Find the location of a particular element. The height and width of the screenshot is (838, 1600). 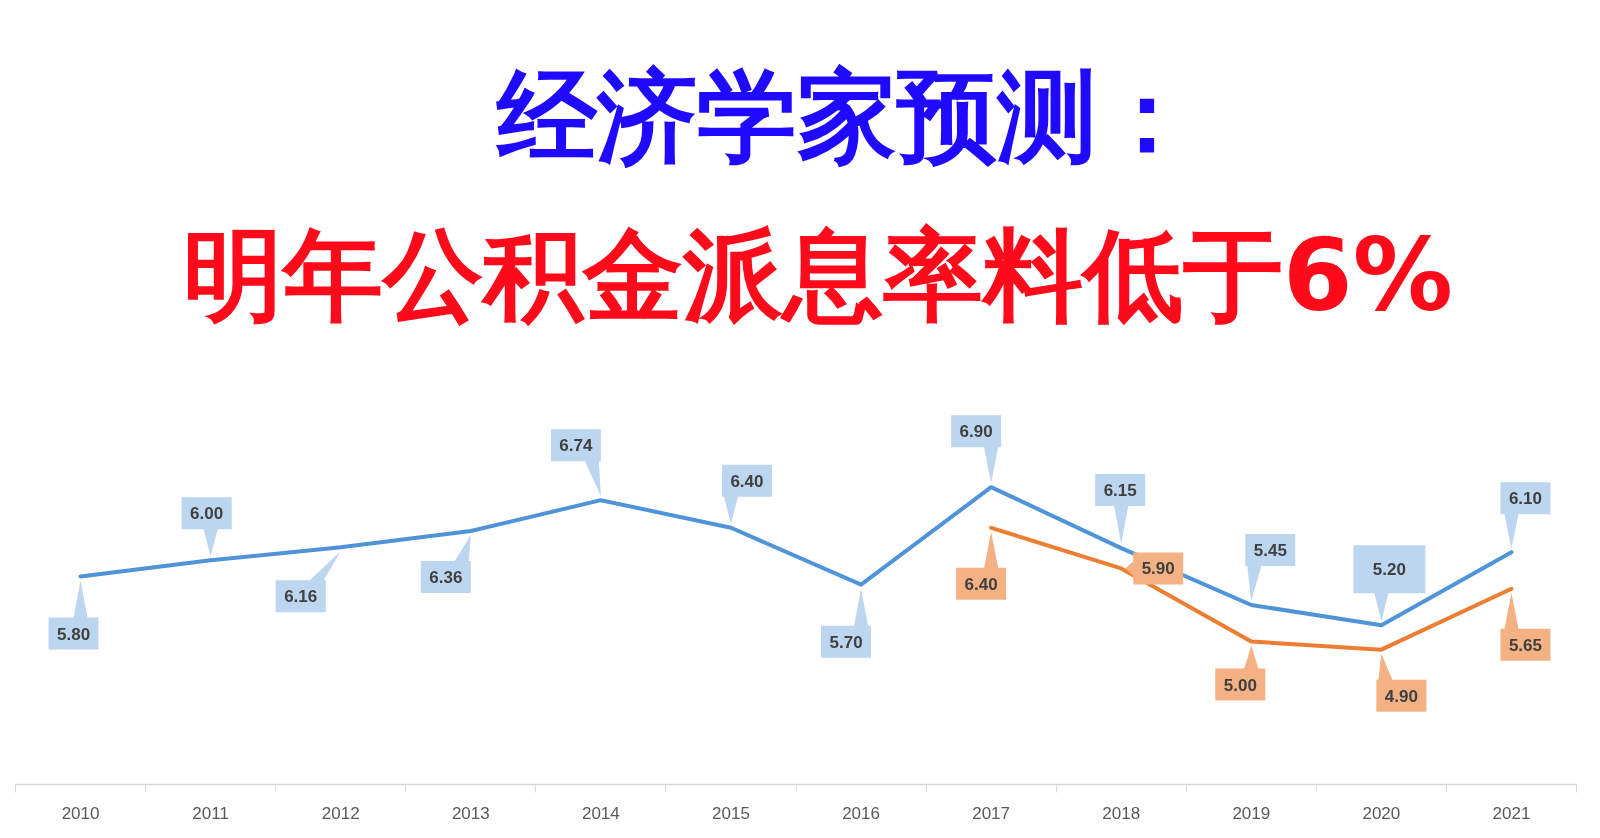

data-label: 5.65 is located at coordinates (1525, 645).